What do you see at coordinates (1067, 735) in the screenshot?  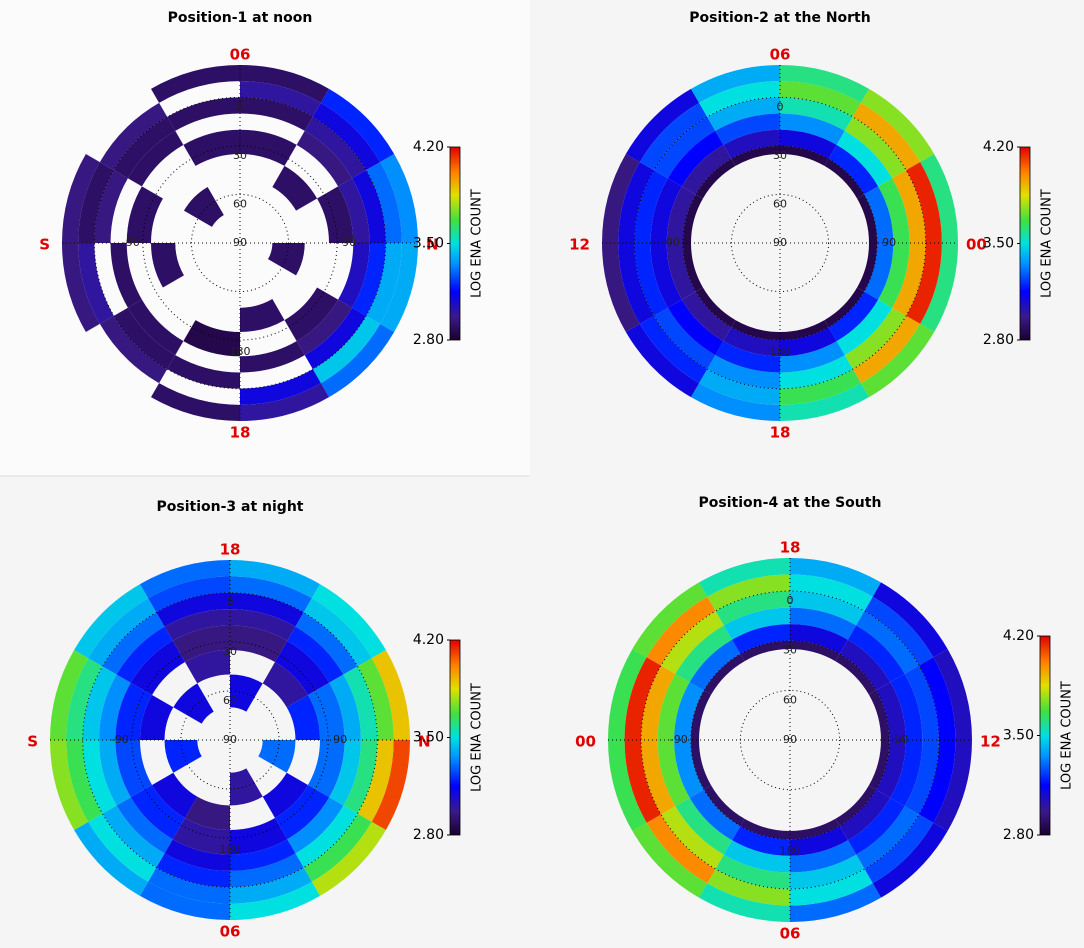 I see `colorbar-label: LOG ENA COUNT` at bounding box center [1067, 735].